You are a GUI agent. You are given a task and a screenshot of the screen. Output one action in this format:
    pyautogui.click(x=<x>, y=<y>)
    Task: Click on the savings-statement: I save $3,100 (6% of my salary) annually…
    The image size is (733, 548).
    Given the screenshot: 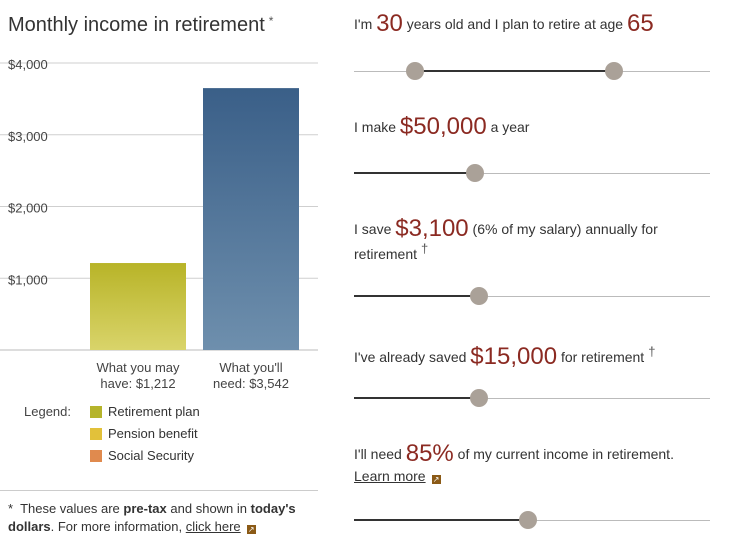 What is the action you would take?
    pyautogui.click(x=519, y=240)
    